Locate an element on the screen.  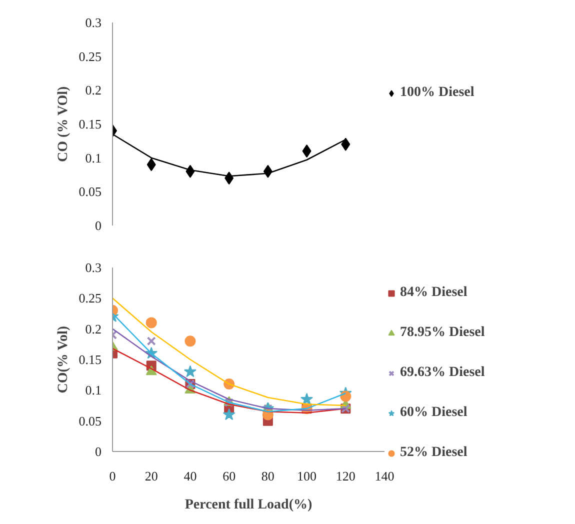
x-tick-label: 40 is located at coordinates (190, 476).